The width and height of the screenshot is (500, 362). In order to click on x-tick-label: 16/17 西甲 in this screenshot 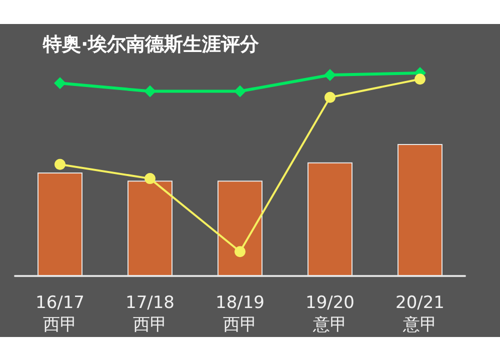, I will do `click(60, 314)`.